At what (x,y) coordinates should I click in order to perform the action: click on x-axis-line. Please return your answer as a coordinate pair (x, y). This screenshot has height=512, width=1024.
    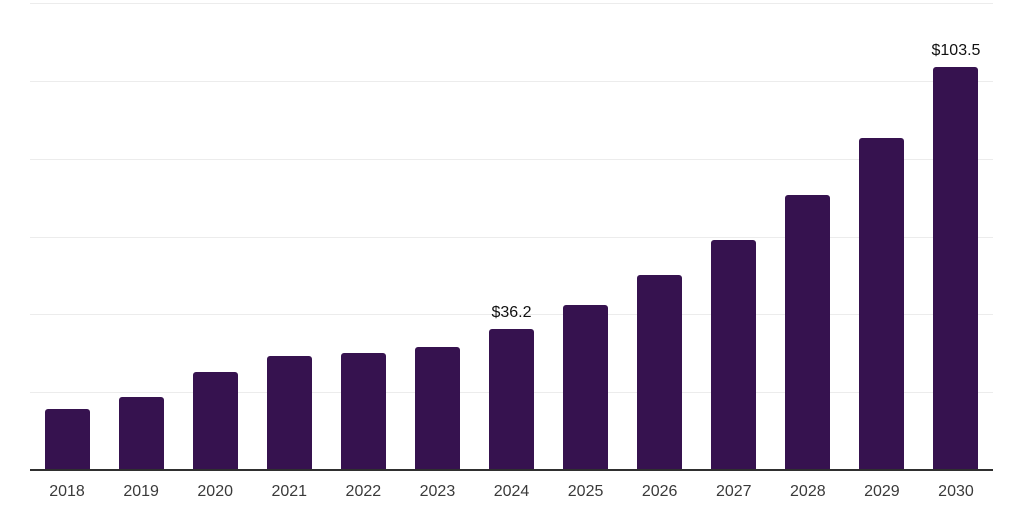
    Looking at the image, I should click on (511, 470).